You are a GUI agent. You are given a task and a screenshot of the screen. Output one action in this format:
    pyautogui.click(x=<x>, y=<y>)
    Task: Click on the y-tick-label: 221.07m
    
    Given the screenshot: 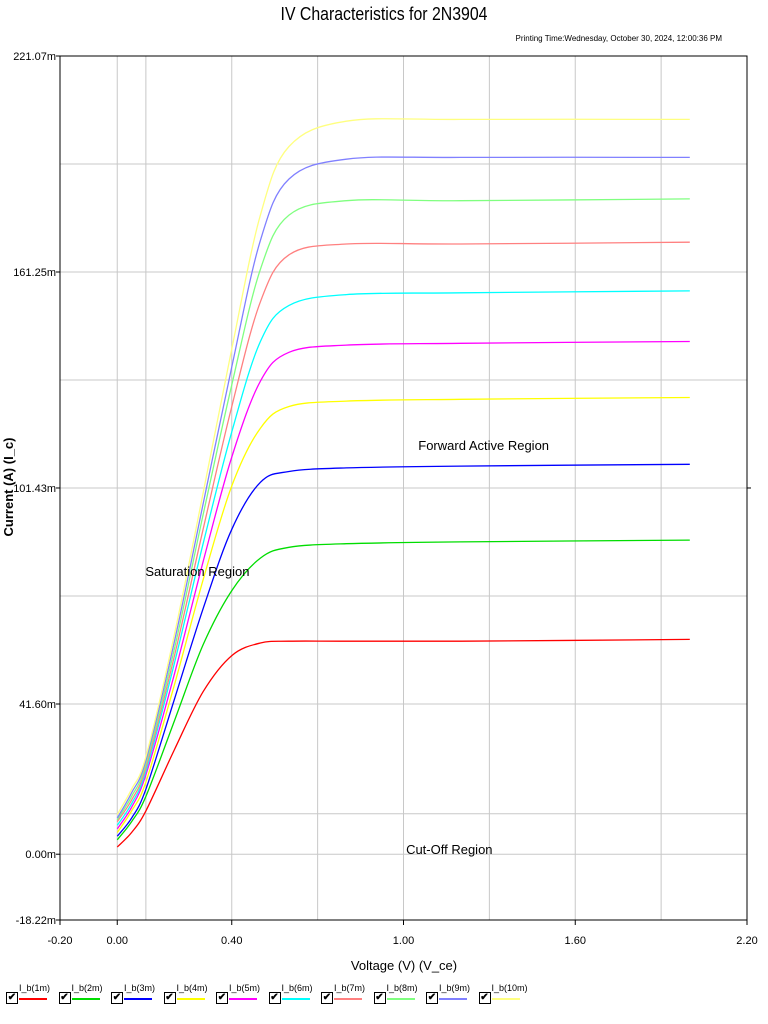 What is the action you would take?
    pyautogui.click(x=34, y=57)
    